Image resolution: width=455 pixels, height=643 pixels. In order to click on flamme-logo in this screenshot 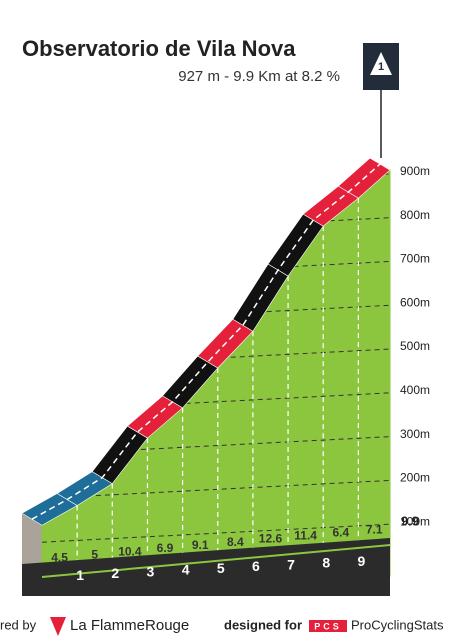, I will do `click(58, 626)`.